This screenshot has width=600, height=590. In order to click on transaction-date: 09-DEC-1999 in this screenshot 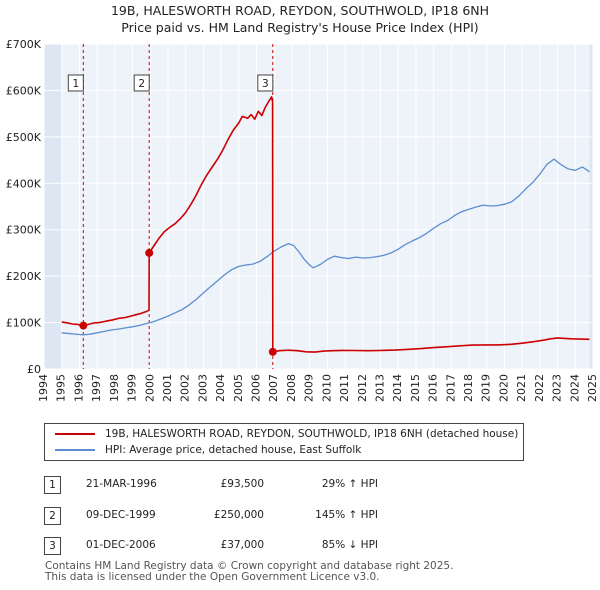, I will do `click(121, 515)`.